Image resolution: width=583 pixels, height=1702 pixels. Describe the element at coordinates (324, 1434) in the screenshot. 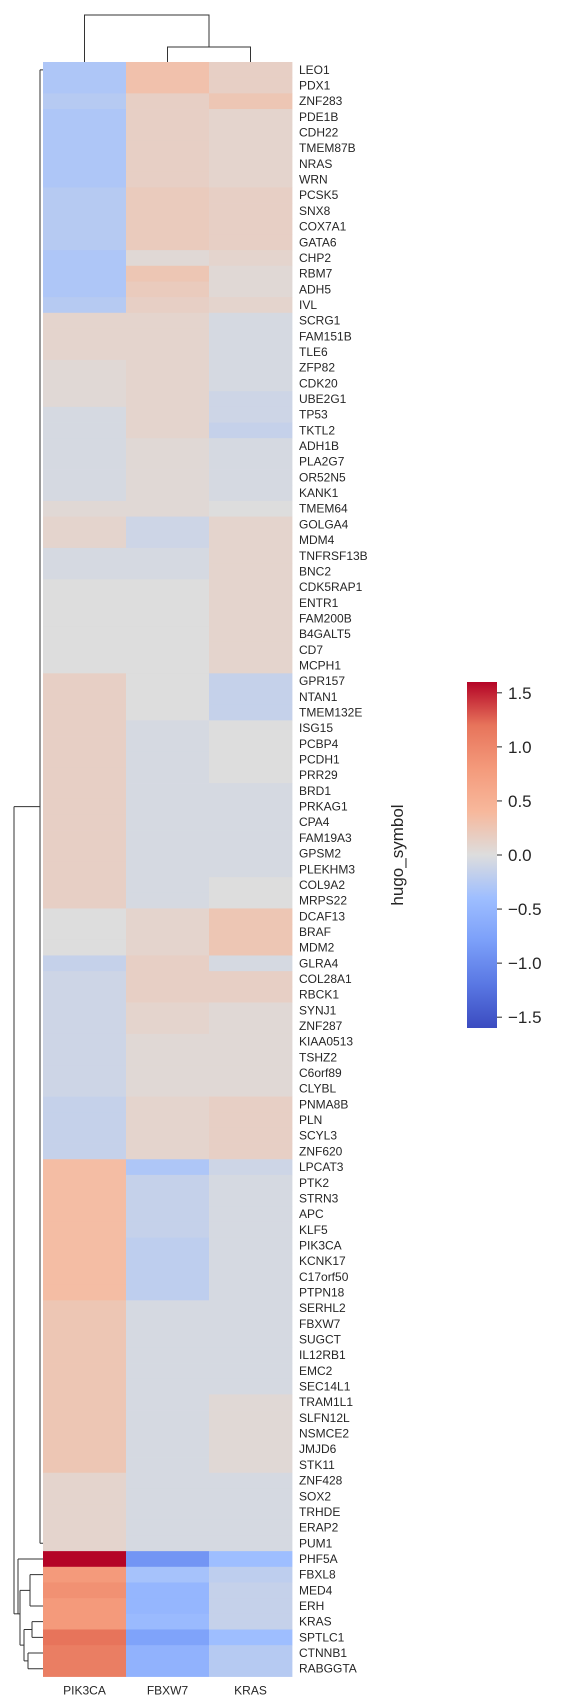

I see `row-label: NSMCE2` at that location.